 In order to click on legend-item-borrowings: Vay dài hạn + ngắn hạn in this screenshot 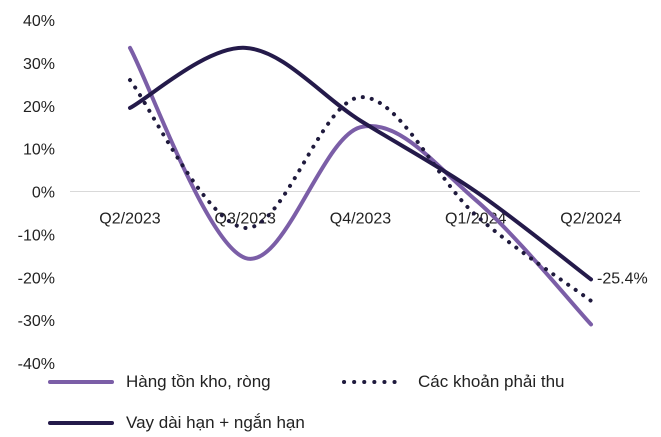, I will do `click(176, 423)`.